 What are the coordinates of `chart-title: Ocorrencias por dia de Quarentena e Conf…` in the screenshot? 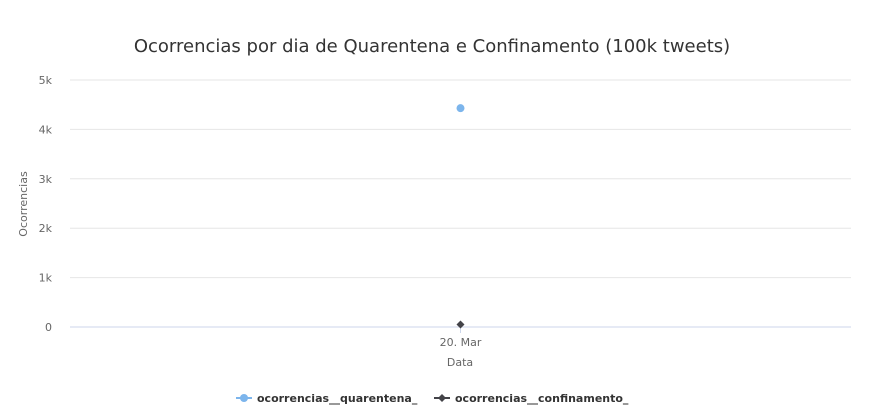 It's located at (432, 46).